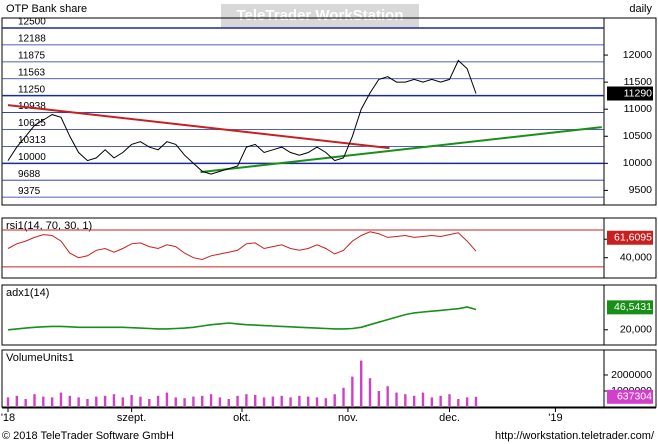  What do you see at coordinates (633, 307) in the screenshot?
I see `last-value-label: 46,5431` at bounding box center [633, 307].